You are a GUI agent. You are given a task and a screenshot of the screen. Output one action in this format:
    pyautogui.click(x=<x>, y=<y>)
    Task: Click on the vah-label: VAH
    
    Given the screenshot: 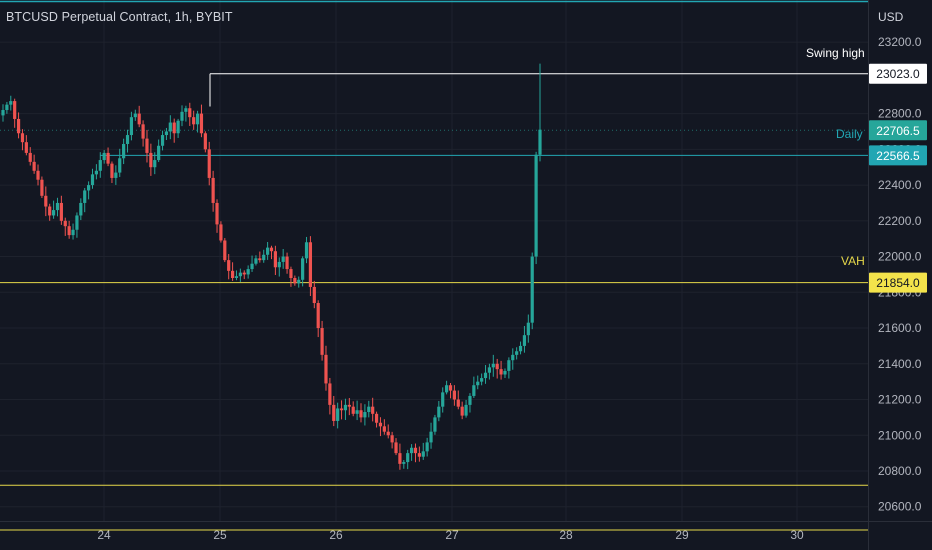 What is the action you would take?
    pyautogui.click(x=853, y=261)
    